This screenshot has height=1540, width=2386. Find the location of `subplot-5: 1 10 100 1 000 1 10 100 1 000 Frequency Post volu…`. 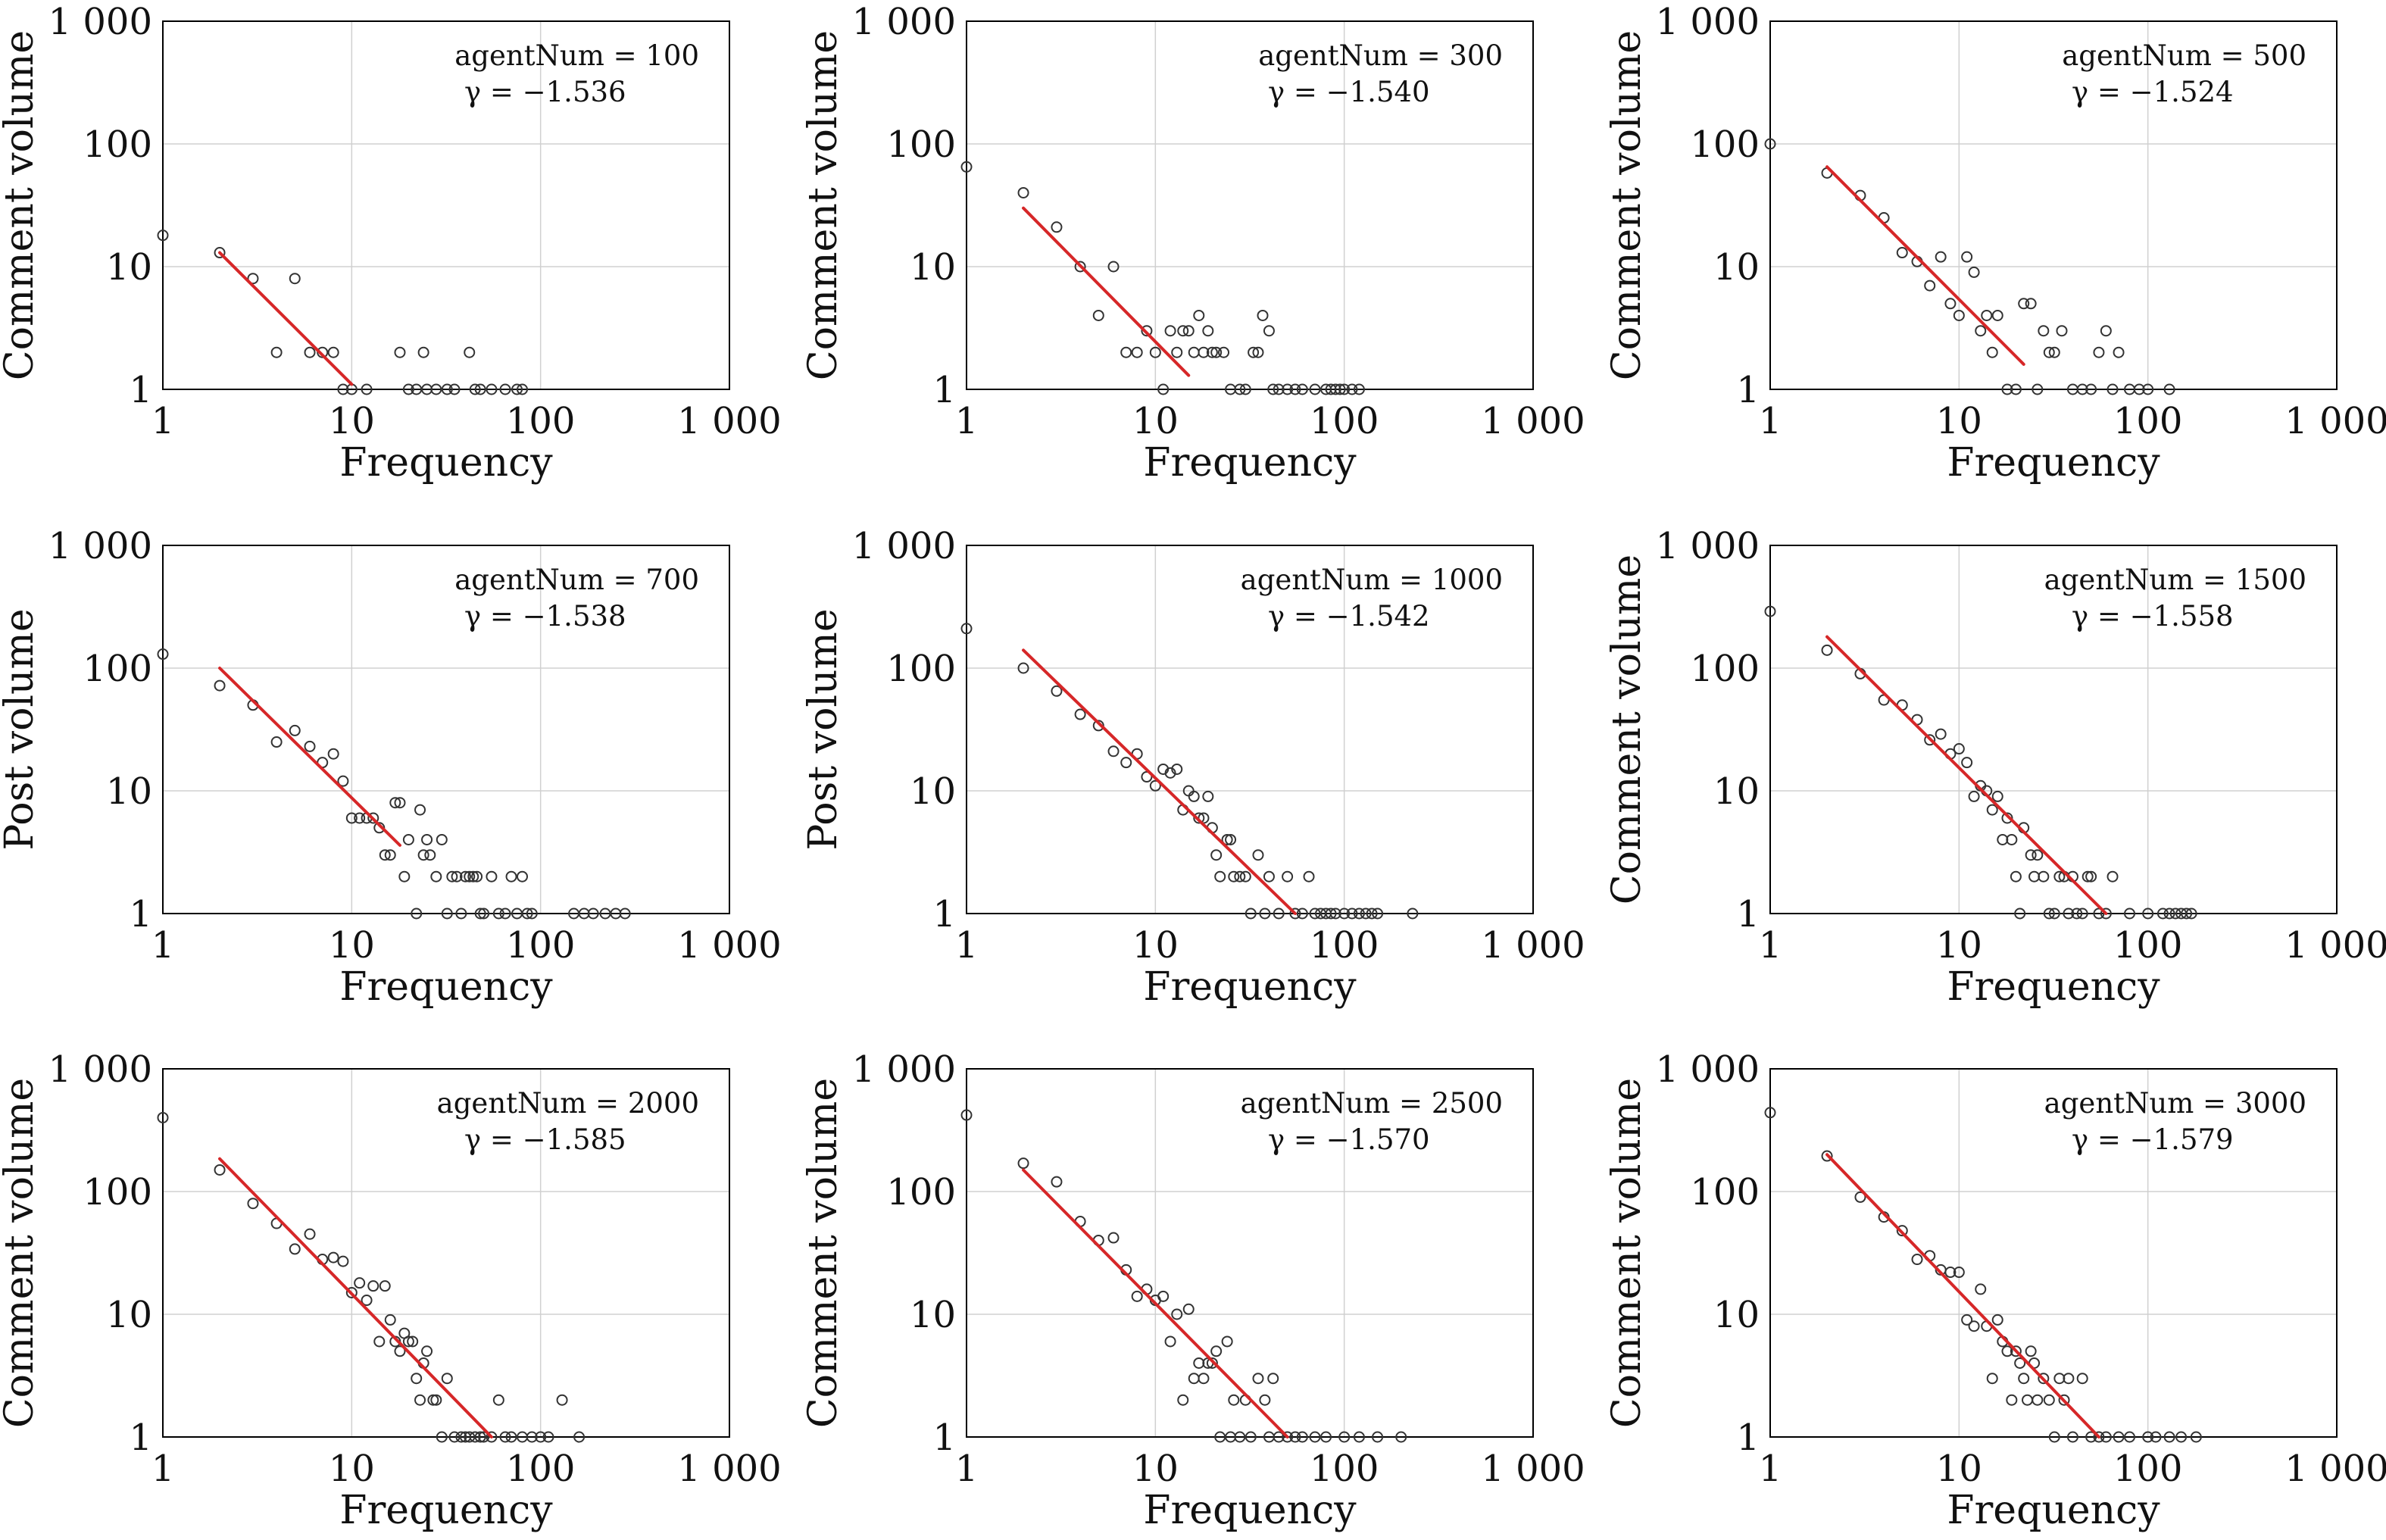

subplot-5: 1 10 100 1 000 1 10 100 1 000 Frequency Post volu… is located at coordinates (1193, 767).